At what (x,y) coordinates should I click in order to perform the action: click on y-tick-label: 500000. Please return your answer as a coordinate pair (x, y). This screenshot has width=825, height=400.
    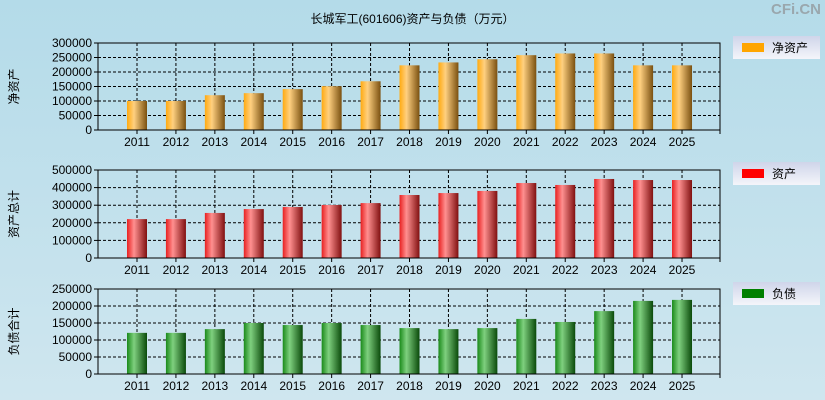
    Looking at the image, I should click on (72, 170).